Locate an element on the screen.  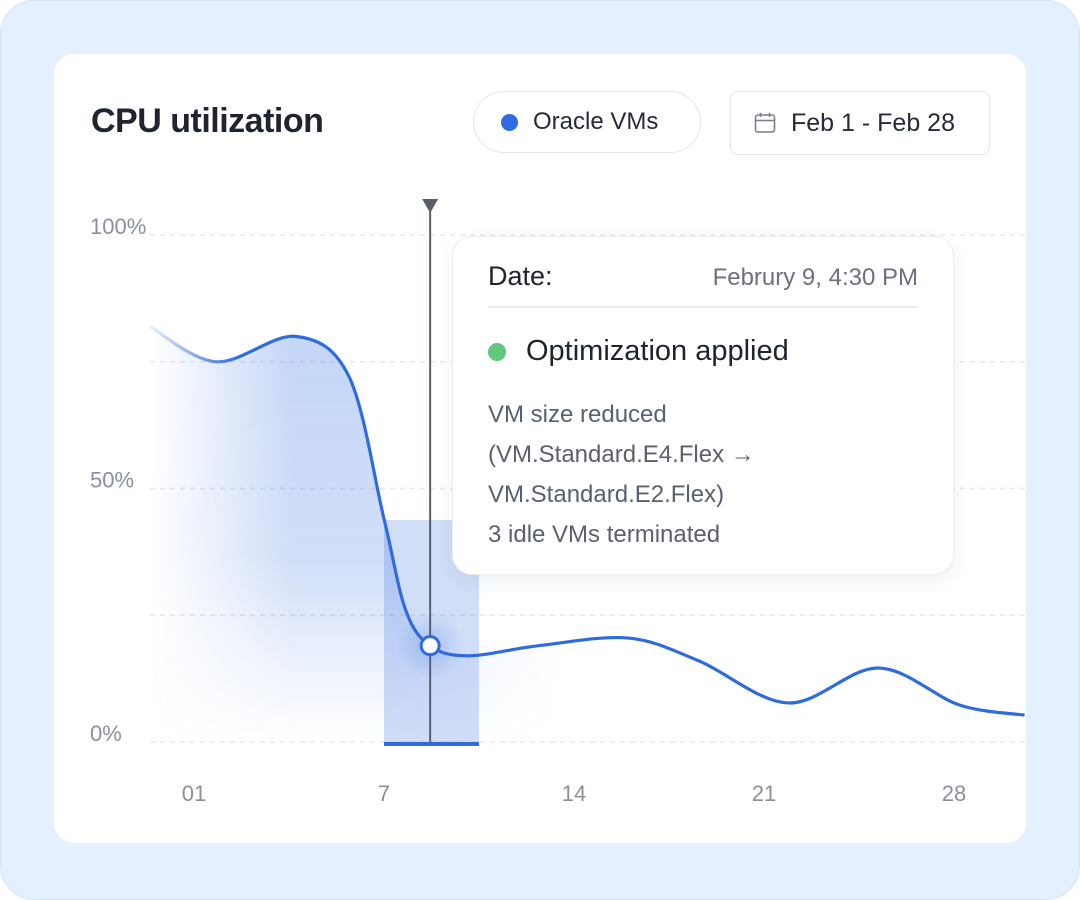
y-tick-label: 50% is located at coordinates (112, 480).